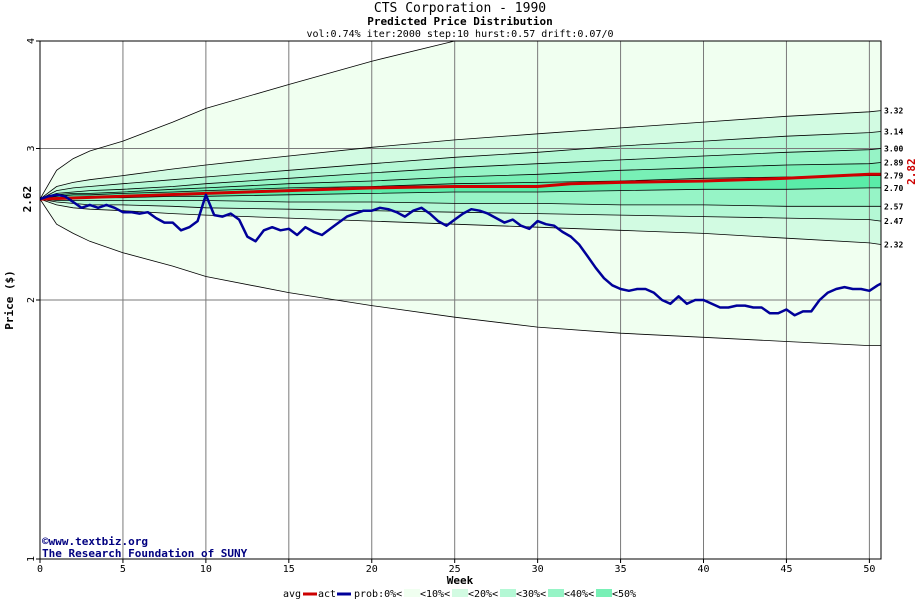 The width and height of the screenshot is (920, 600). Describe the element at coordinates (869, 569) in the screenshot. I see `x-tick-label-50: 50` at that location.